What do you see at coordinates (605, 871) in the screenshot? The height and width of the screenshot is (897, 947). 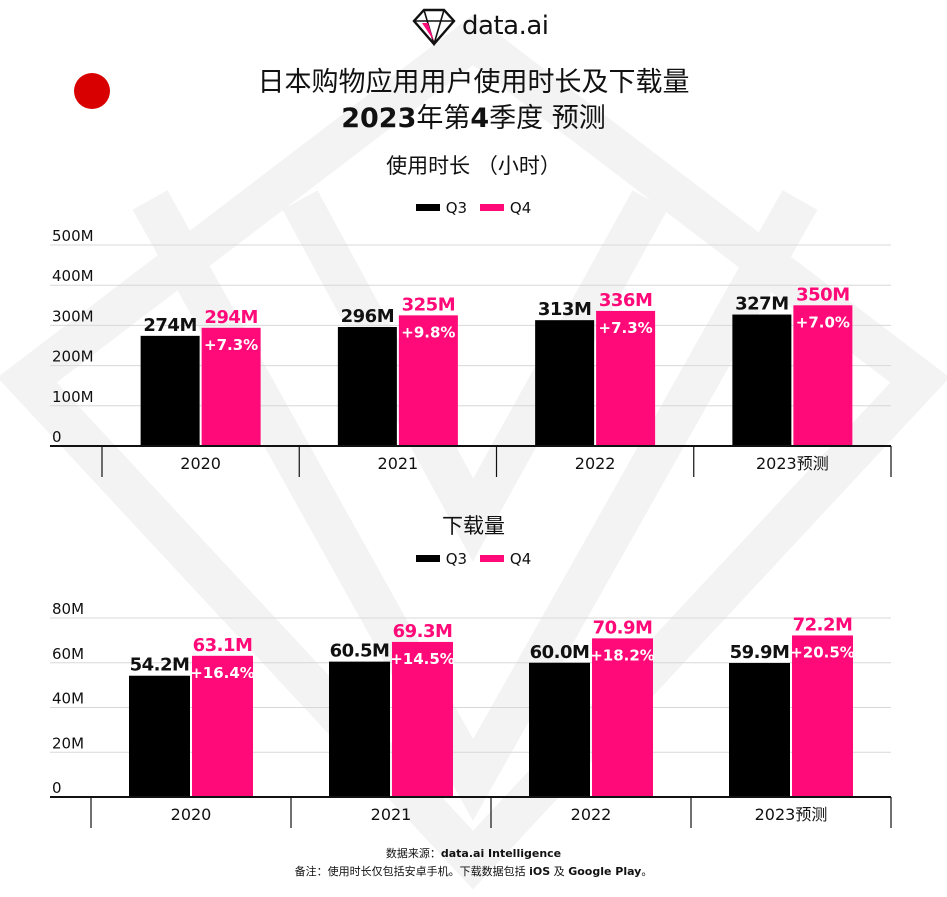 I see `note-gp: Google Play` at bounding box center [605, 871].